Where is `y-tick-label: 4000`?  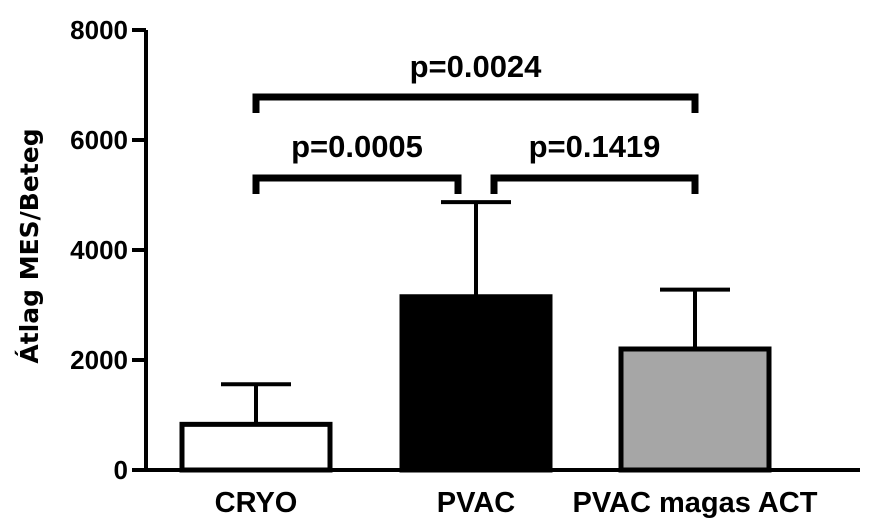 y-tick-label: 4000 is located at coordinates (99, 250).